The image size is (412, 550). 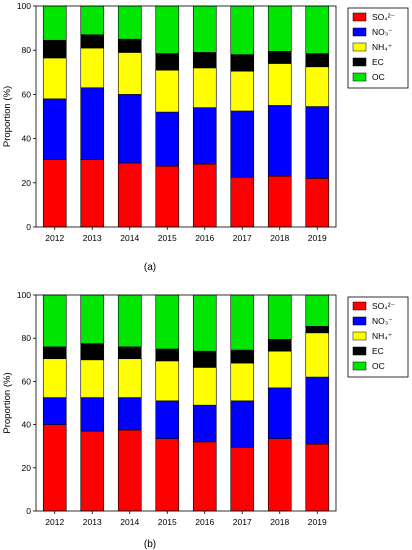 What do you see at coordinates (129, 238) in the screenshot?
I see `x-tick-label: 2014` at bounding box center [129, 238].